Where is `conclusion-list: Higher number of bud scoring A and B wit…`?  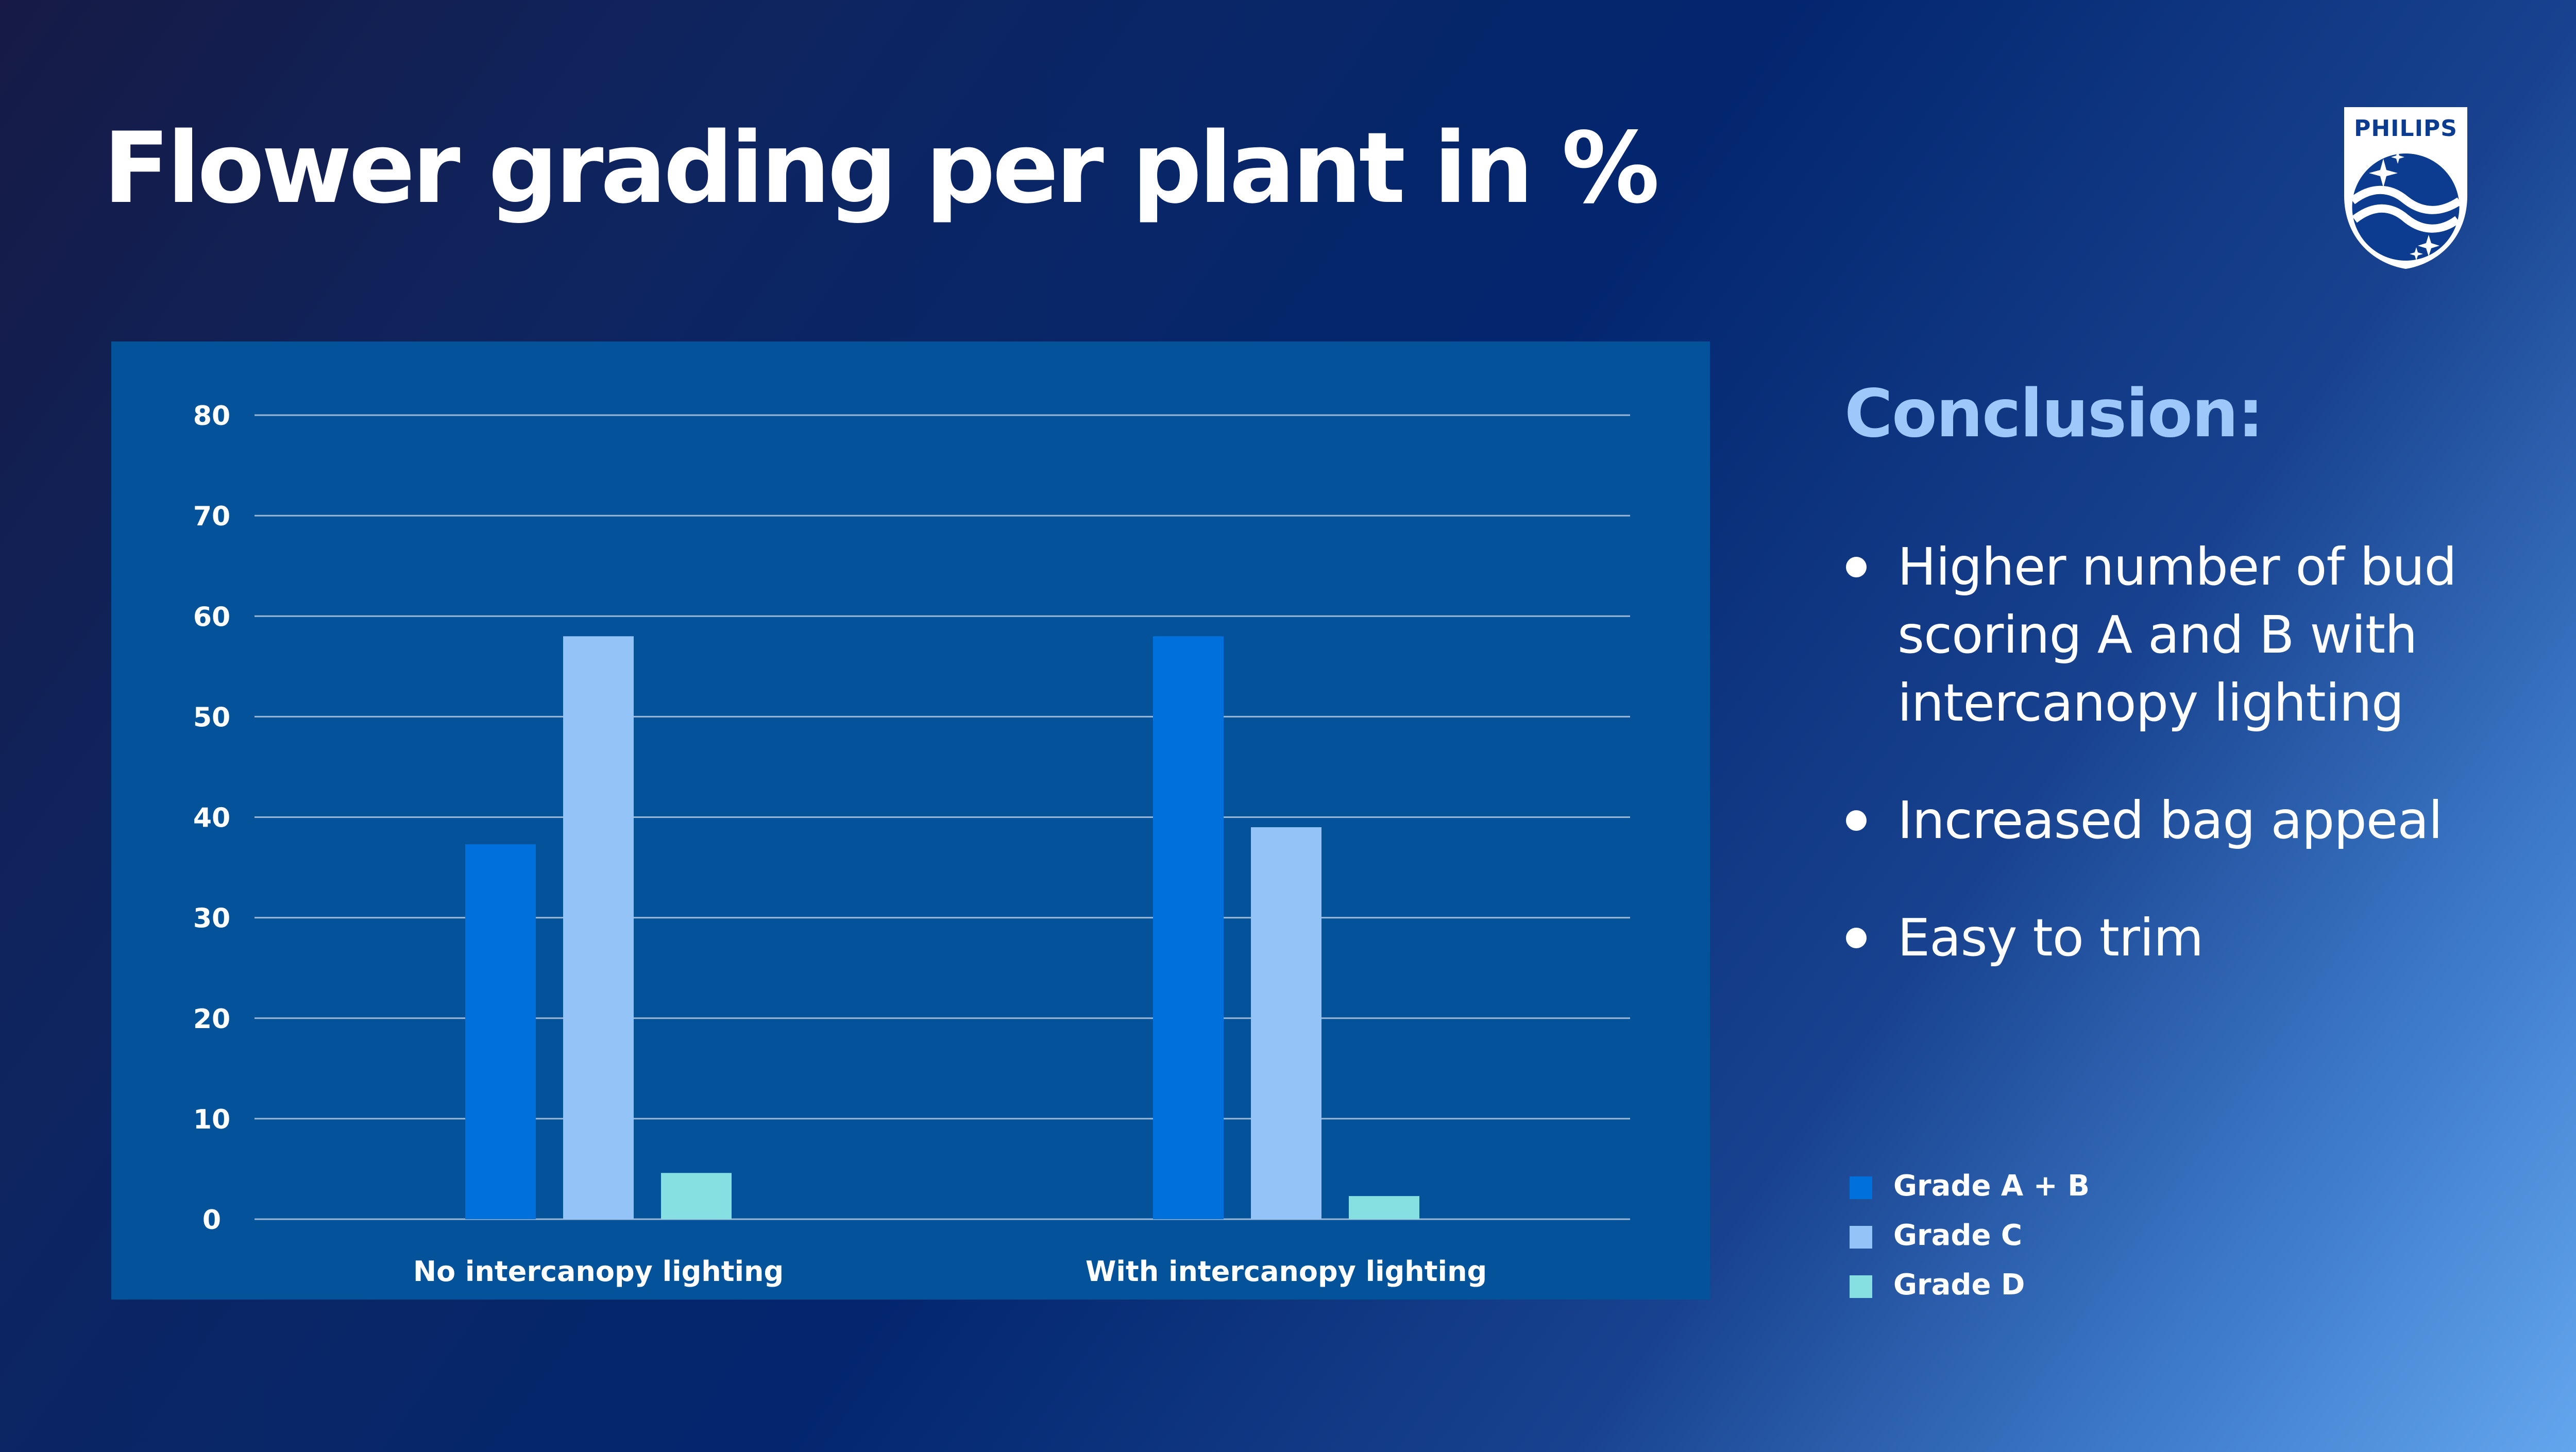
conclusion-list: Higher number of bud scoring A and B wit… is located at coordinates (2195, 777).